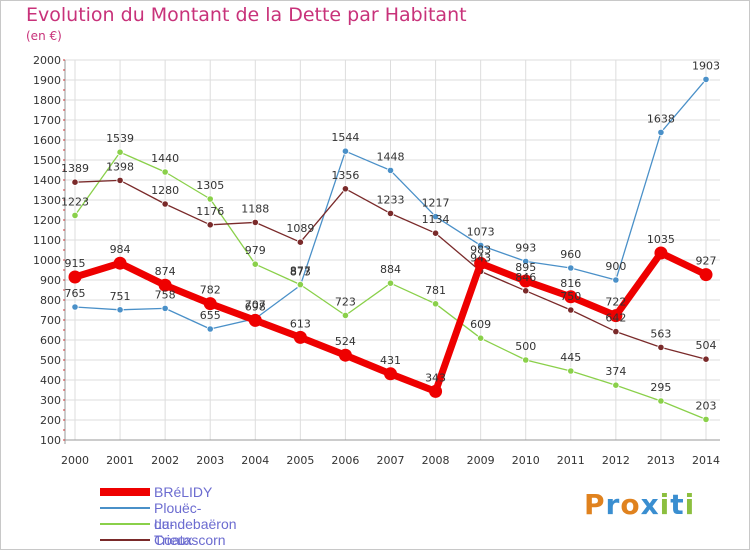 Image resolution: width=750 pixels, height=550 pixels. I want to click on data-label: 984, so click(120, 249).